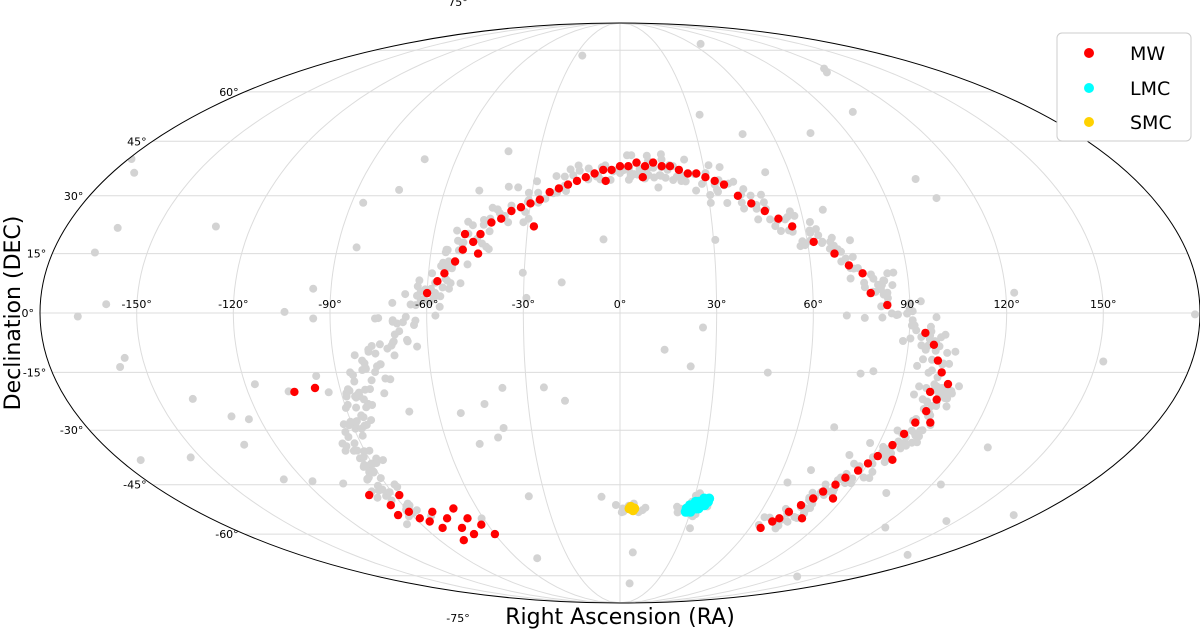  Describe the element at coordinates (523, 304) in the screenshot. I see `x-tick-label: -30°` at that location.